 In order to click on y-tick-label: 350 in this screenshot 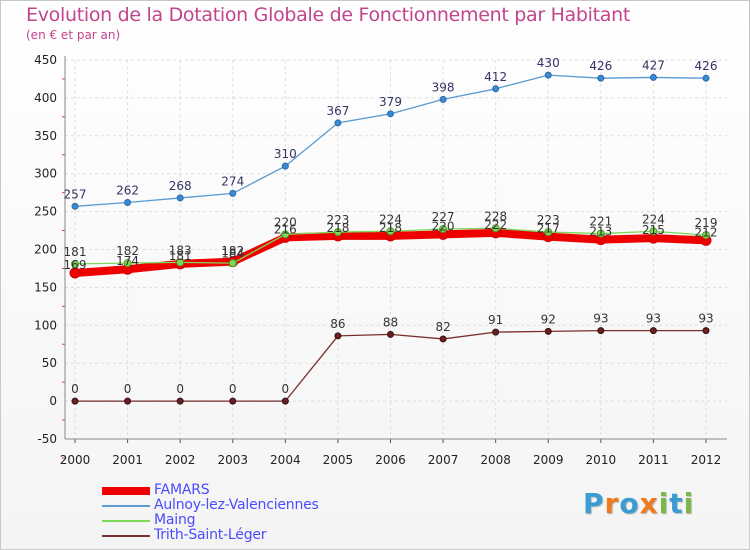, I will do `click(45, 136)`.